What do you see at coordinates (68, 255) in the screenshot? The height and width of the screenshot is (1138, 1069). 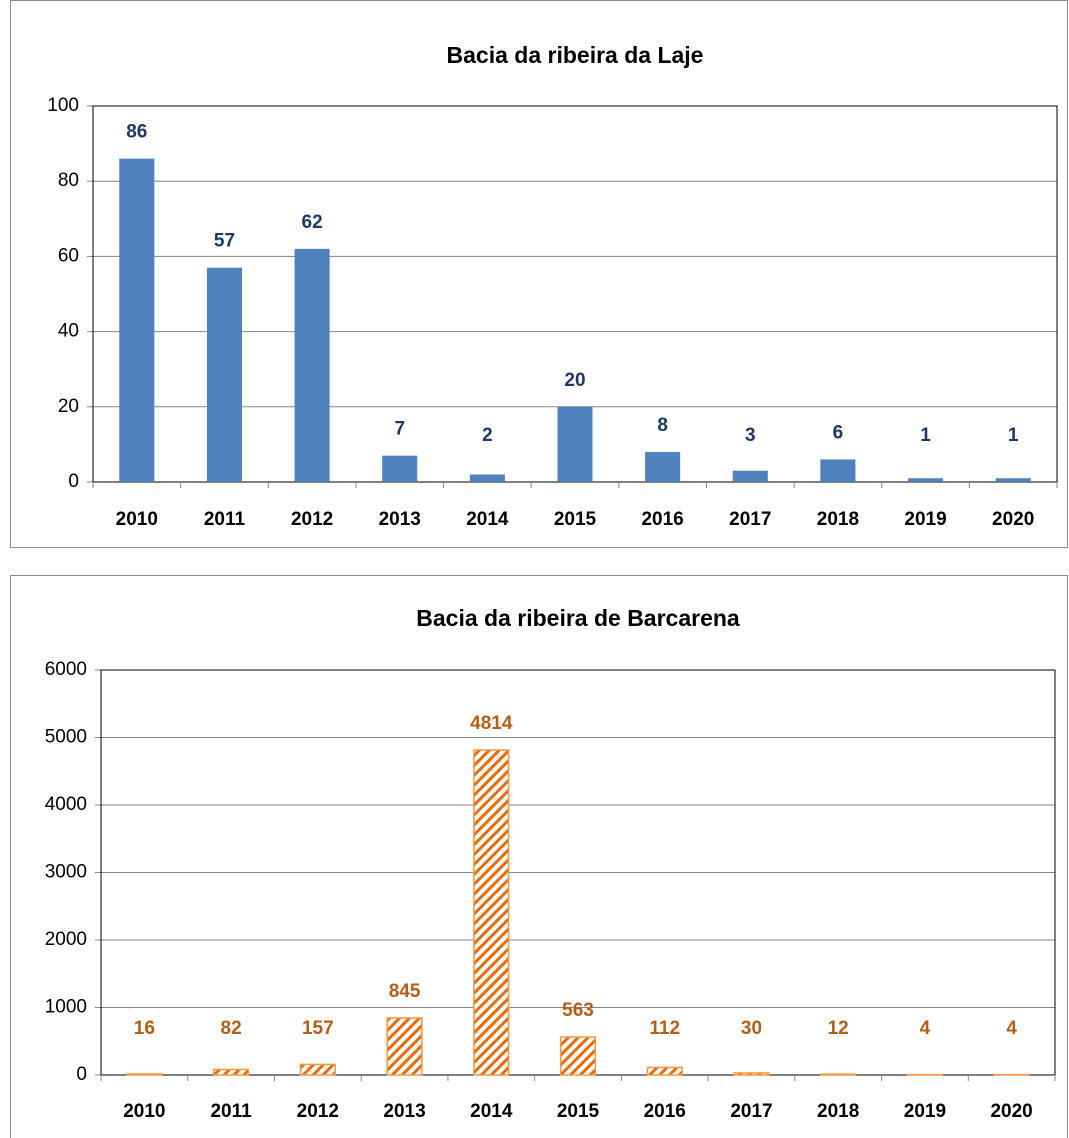 I see `y-tick-label: 60` at bounding box center [68, 255].